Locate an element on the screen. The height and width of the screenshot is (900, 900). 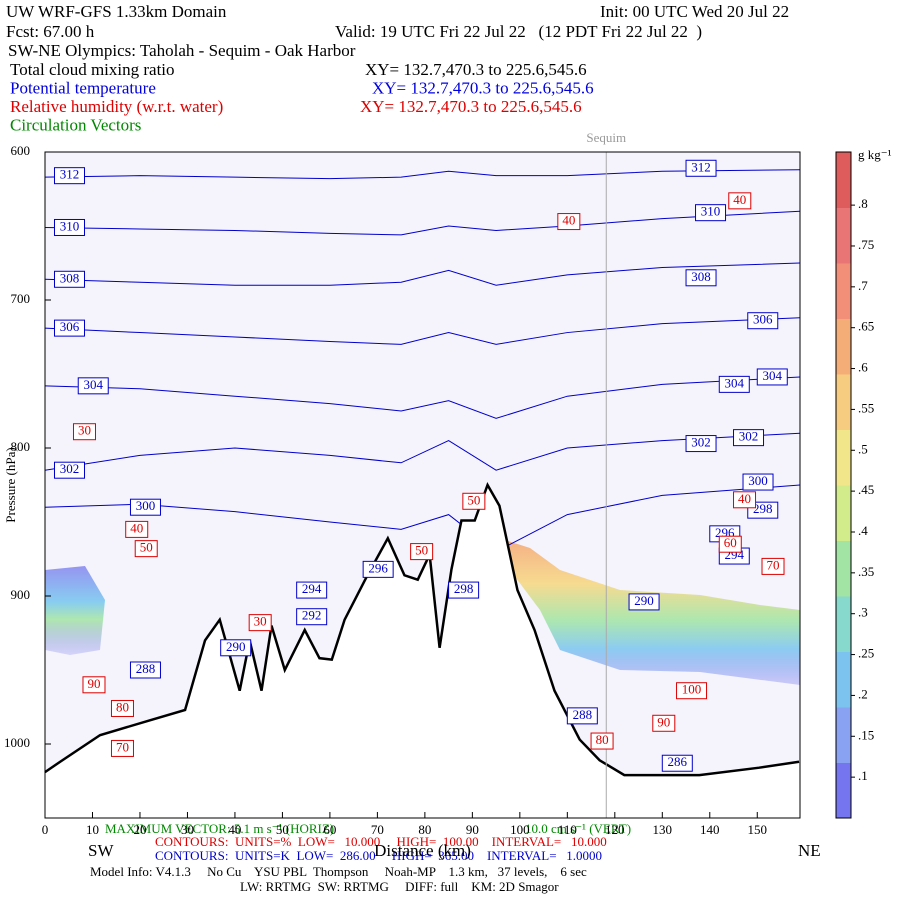
colorbar-label: .2 is located at coordinates (863, 693).